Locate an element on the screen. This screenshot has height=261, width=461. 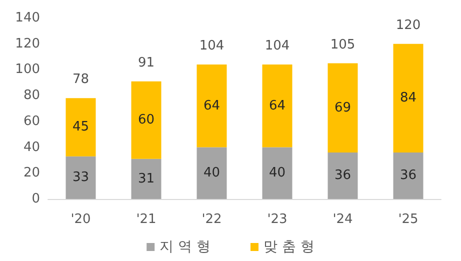
total-label: 120 is located at coordinates (408, 25).